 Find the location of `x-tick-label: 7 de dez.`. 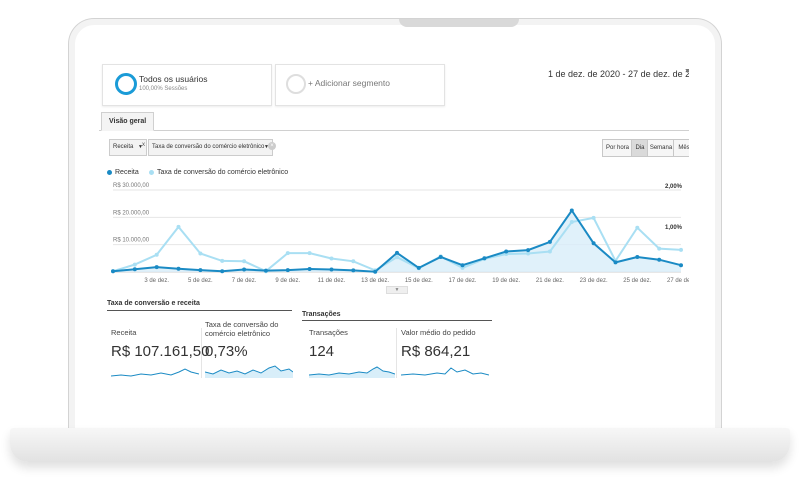

x-tick-label: 7 de dez. is located at coordinates (244, 281).